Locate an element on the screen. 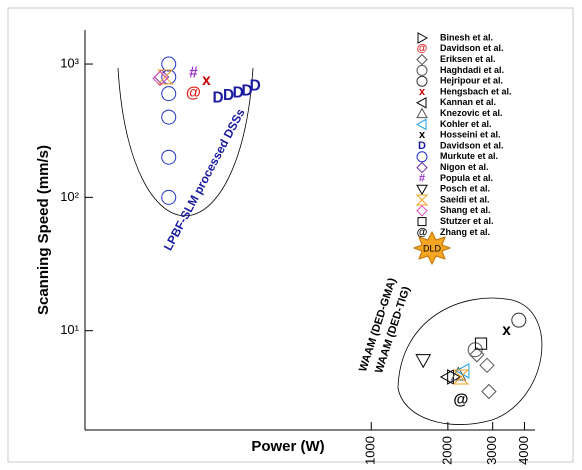 Image resolution: width=582 pixels, height=470 pixels. annotation: LPBF-SLM processed DSSs is located at coordinates (204, 179).